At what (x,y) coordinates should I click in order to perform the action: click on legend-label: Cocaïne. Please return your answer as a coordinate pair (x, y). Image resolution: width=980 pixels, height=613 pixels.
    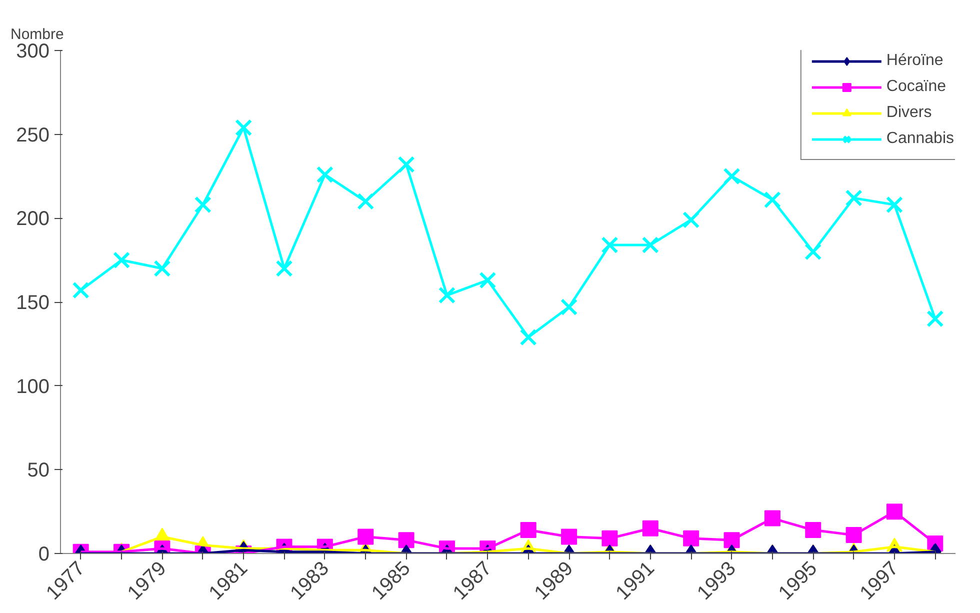
    Looking at the image, I should click on (916, 87).